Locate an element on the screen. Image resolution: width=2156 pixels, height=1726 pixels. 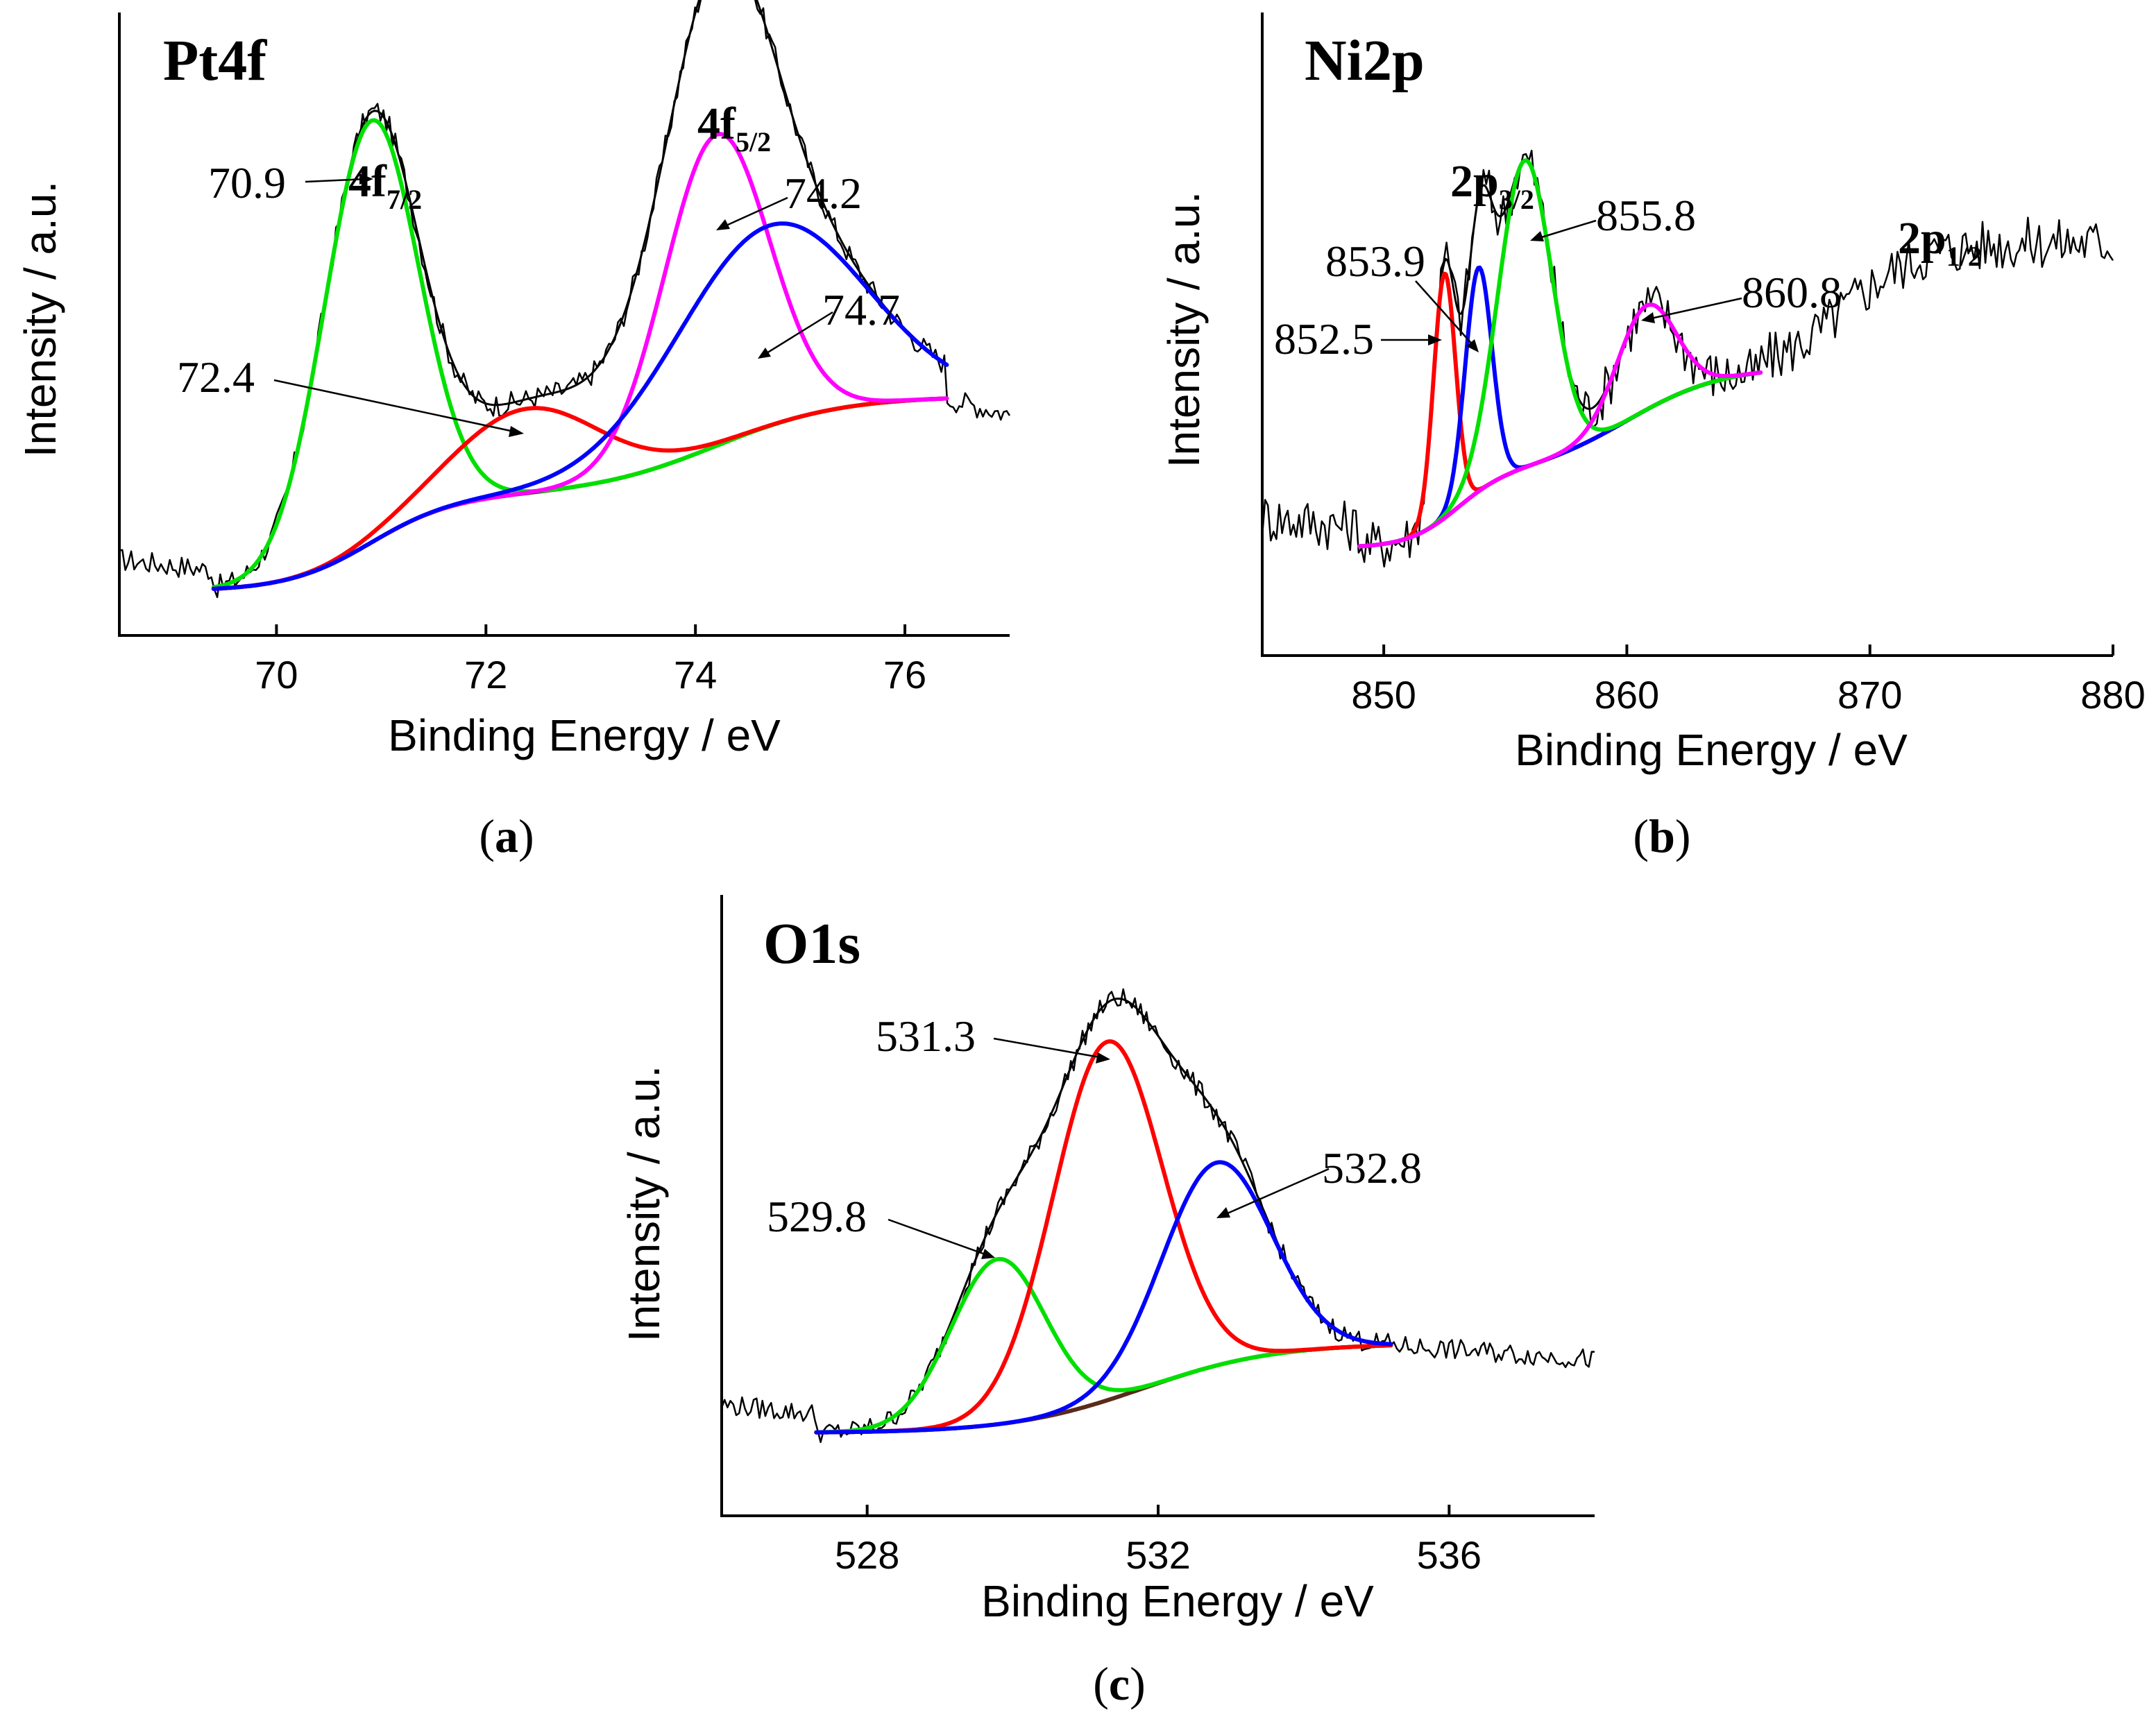
panel-b-xlabel: Binding Energy / eV is located at coordinates (1711, 750).